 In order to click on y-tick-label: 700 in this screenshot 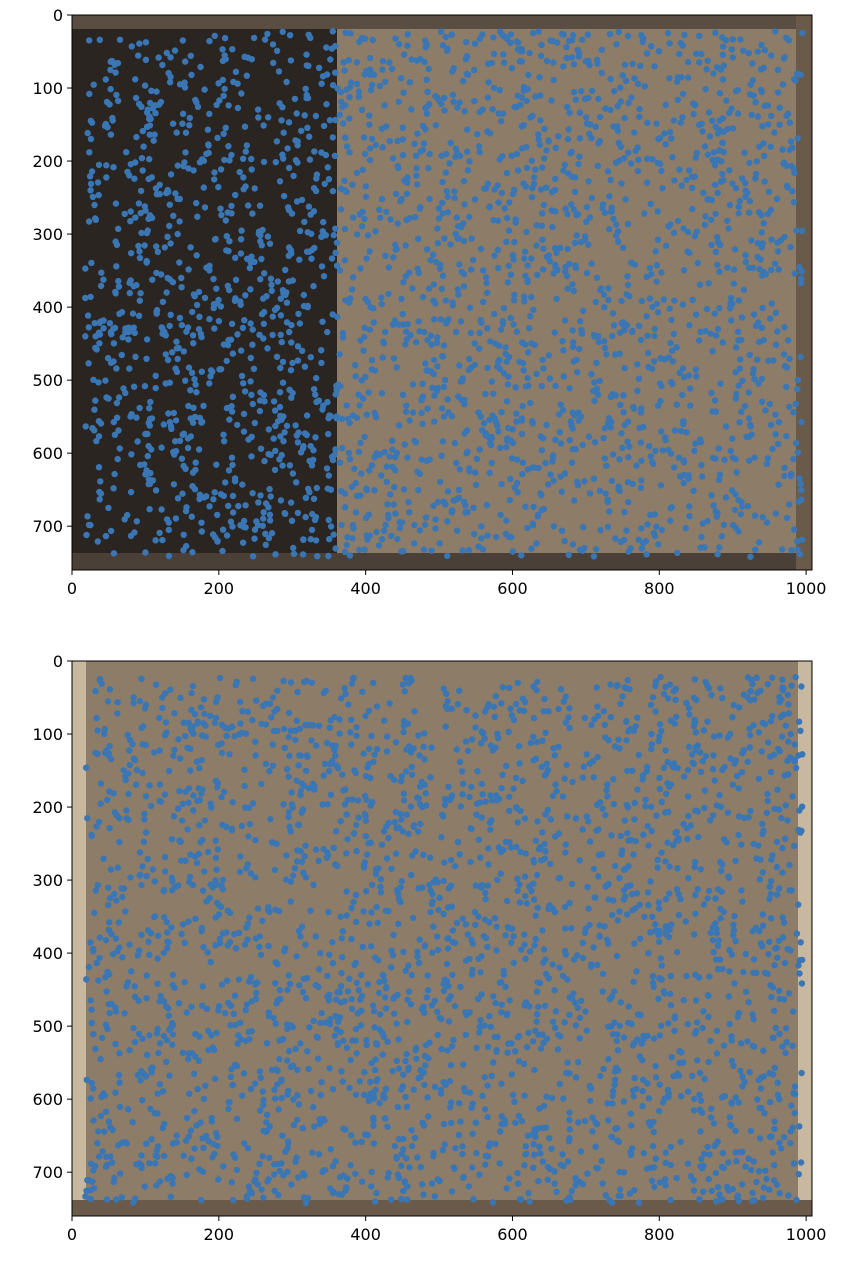, I will do `click(47, 526)`.